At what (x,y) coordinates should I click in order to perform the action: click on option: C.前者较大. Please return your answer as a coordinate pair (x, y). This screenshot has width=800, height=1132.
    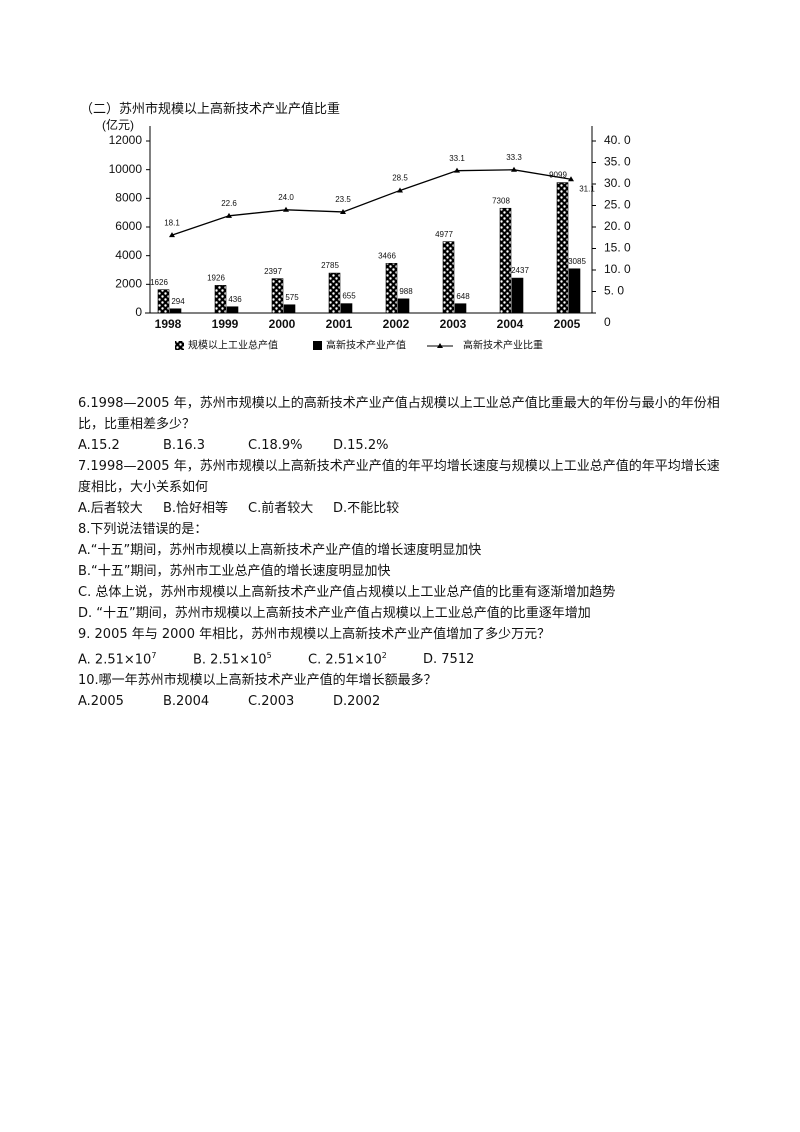
    Looking at the image, I should click on (290, 508).